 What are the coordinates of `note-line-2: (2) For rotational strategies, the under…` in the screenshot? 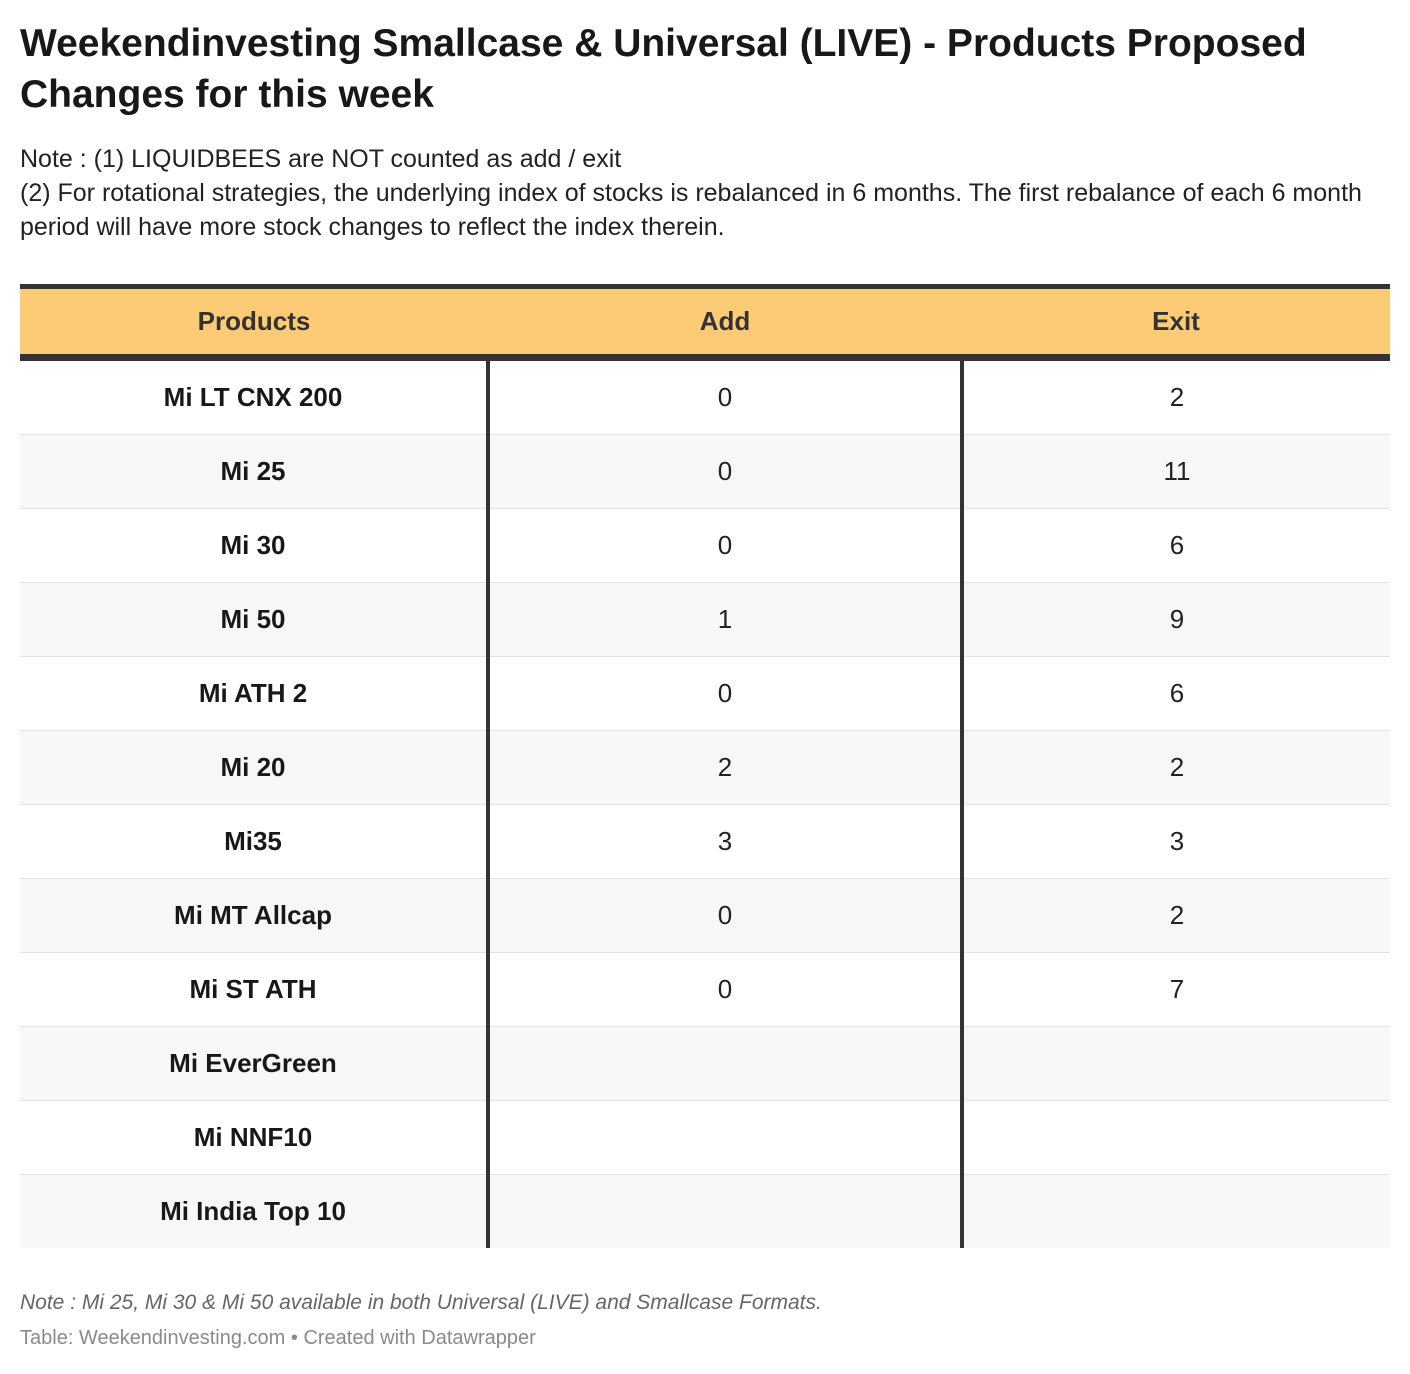 It's located at (691, 210).